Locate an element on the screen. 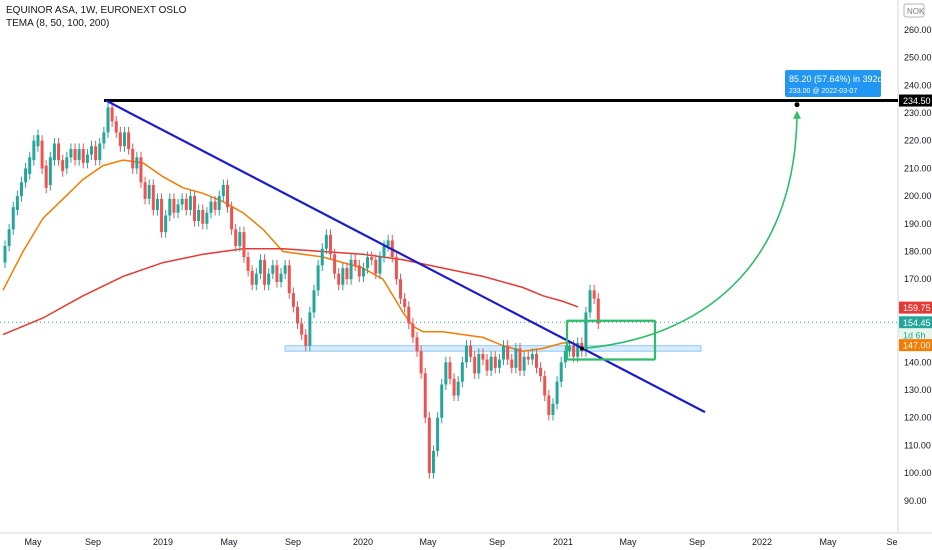  time-tick-label: 2020 is located at coordinates (363, 542).